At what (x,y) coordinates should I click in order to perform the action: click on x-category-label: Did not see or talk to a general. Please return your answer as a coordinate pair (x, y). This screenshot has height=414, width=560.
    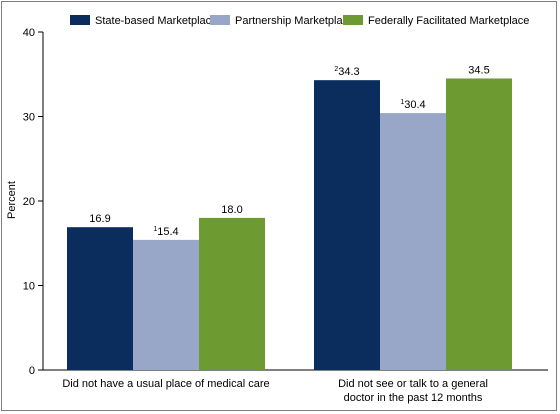
    Looking at the image, I should click on (413, 384).